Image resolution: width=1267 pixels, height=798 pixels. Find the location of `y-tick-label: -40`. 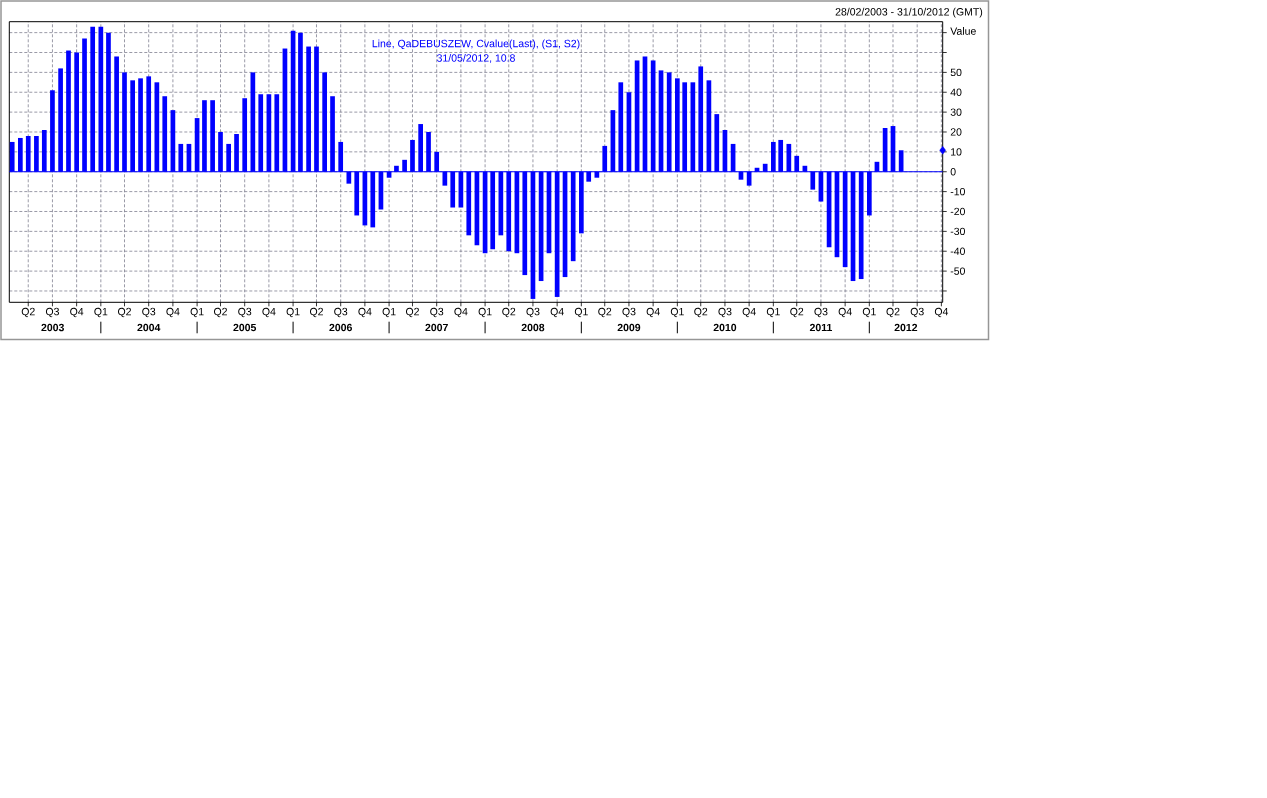

y-tick-label: -40 is located at coordinates (957, 251).